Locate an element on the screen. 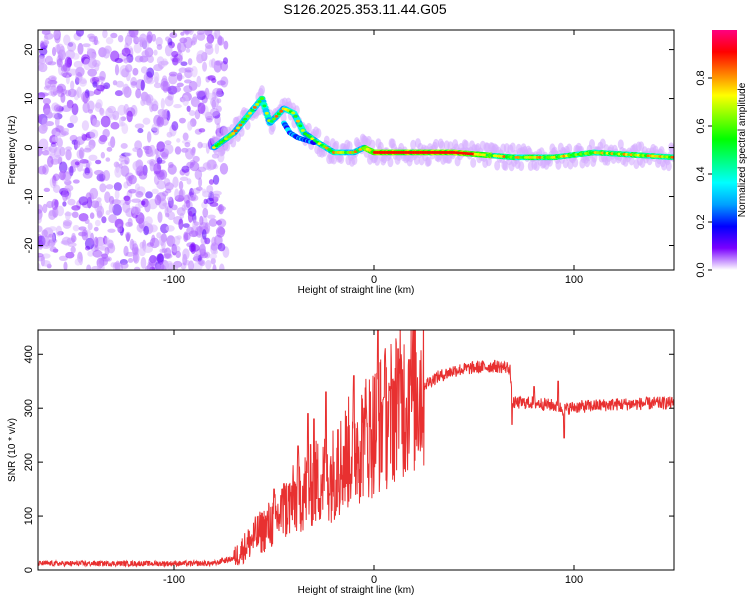  snr-ytick-label: 400 is located at coordinates (29, 354).